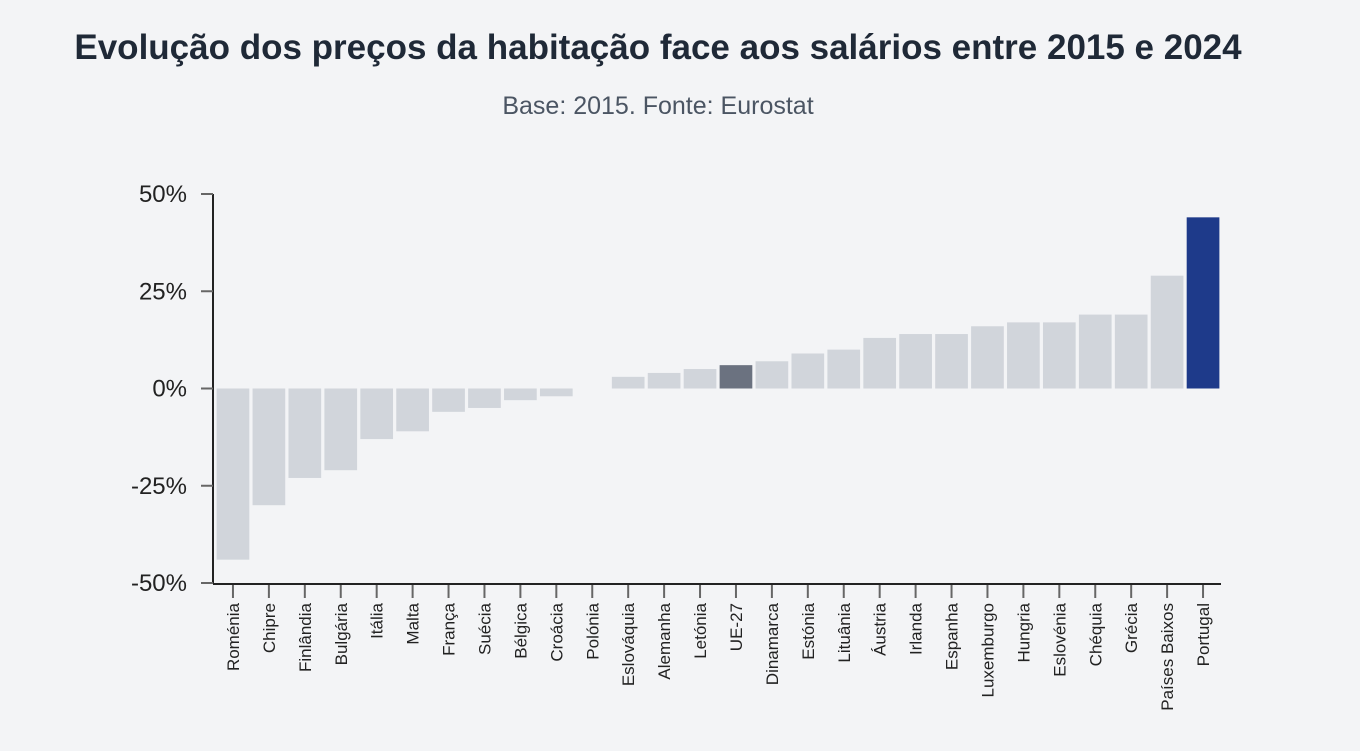 This screenshot has width=1360, height=751. I want to click on bar-croácia, so click(556, 392).